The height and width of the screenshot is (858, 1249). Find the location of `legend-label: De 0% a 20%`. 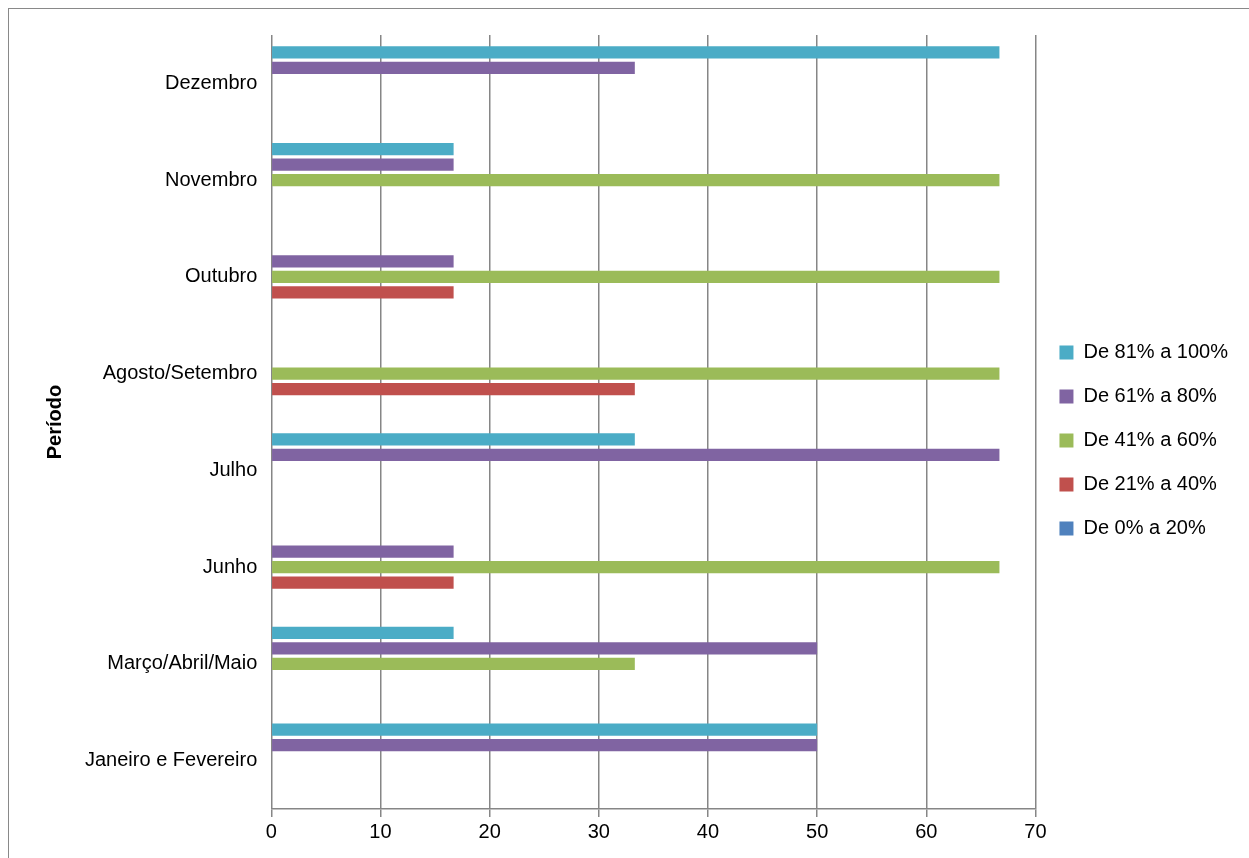

legend-label: De 0% a 20% is located at coordinates (1144, 527).